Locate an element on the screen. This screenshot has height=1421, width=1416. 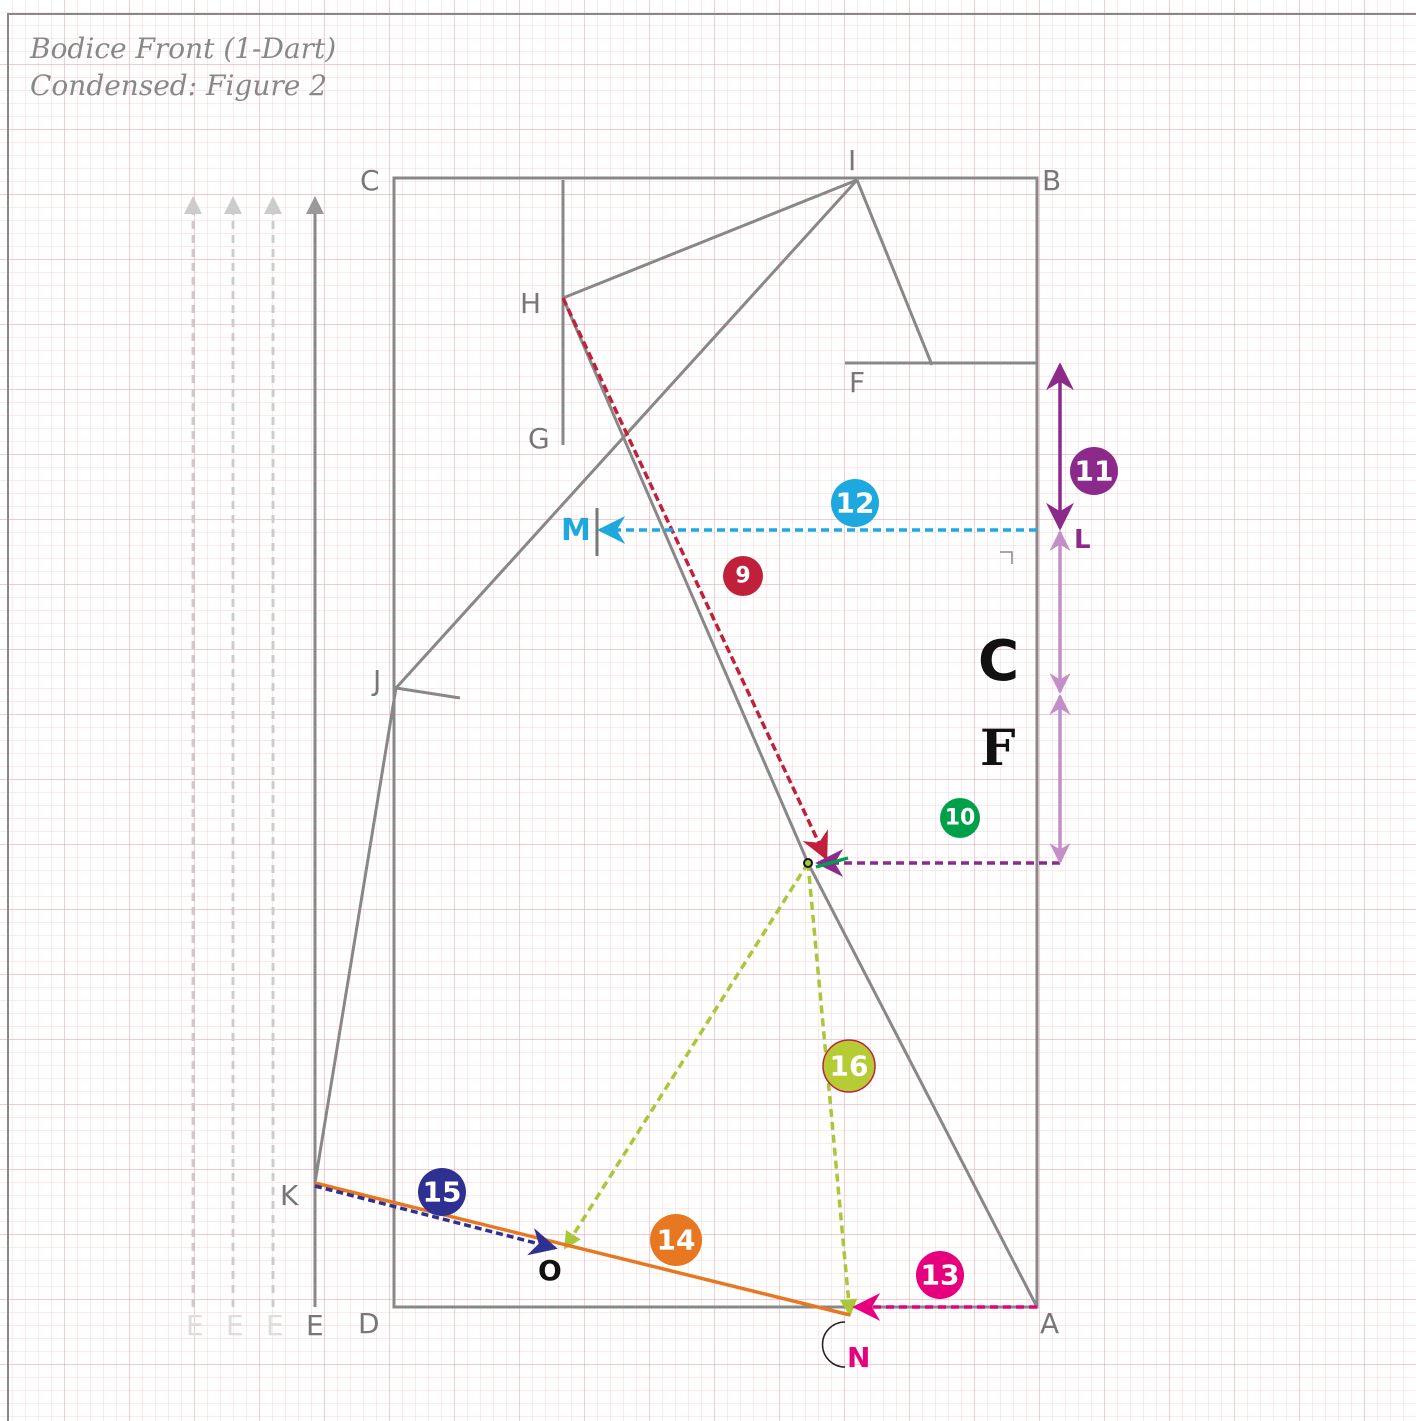
point-label: C is located at coordinates (370, 180).